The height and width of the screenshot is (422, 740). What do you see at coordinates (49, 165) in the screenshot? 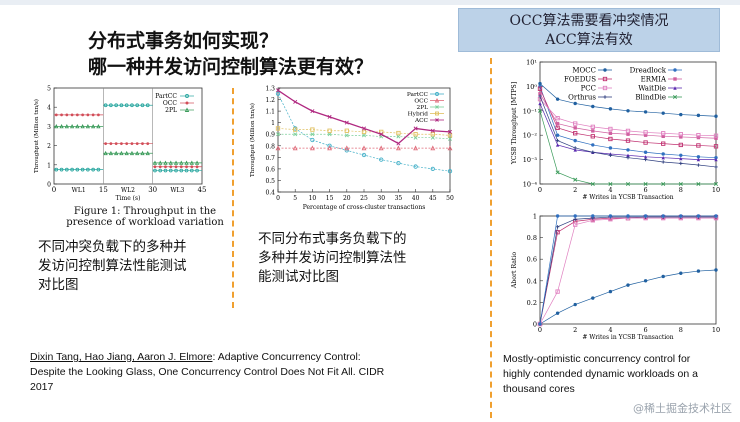
I see `fig1-ytick-label: 1` at bounding box center [49, 165].